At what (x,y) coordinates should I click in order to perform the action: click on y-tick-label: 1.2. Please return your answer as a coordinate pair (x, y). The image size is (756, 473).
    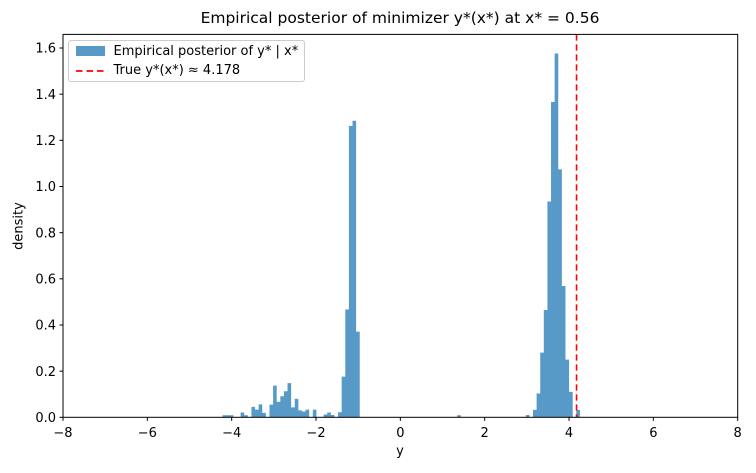
    Looking at the image, I should click on (45, 141).